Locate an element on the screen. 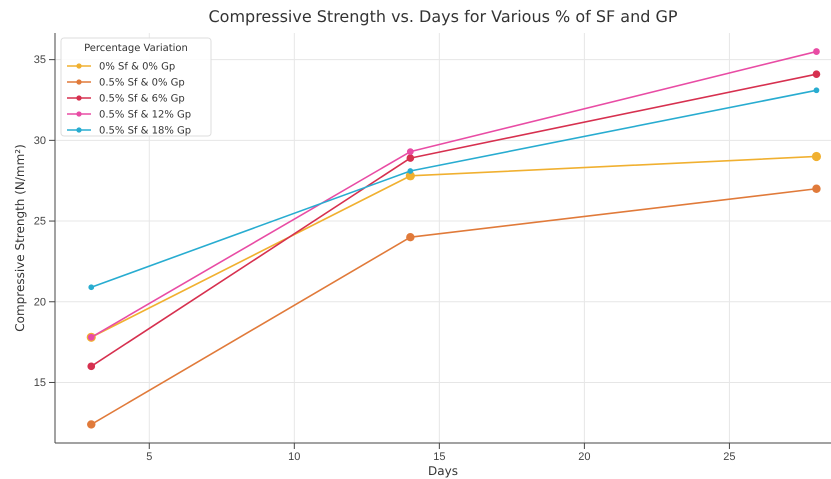 The width and height of the screenshot is (831, 479). x-tick-label: 25 is located at coordinates (729, 456).